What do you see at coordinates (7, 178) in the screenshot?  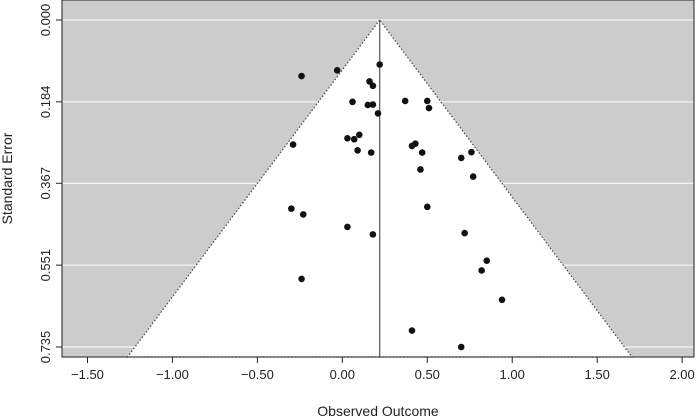 I see `y-axis-title: Standard Error` at bounding box center [7, 178].